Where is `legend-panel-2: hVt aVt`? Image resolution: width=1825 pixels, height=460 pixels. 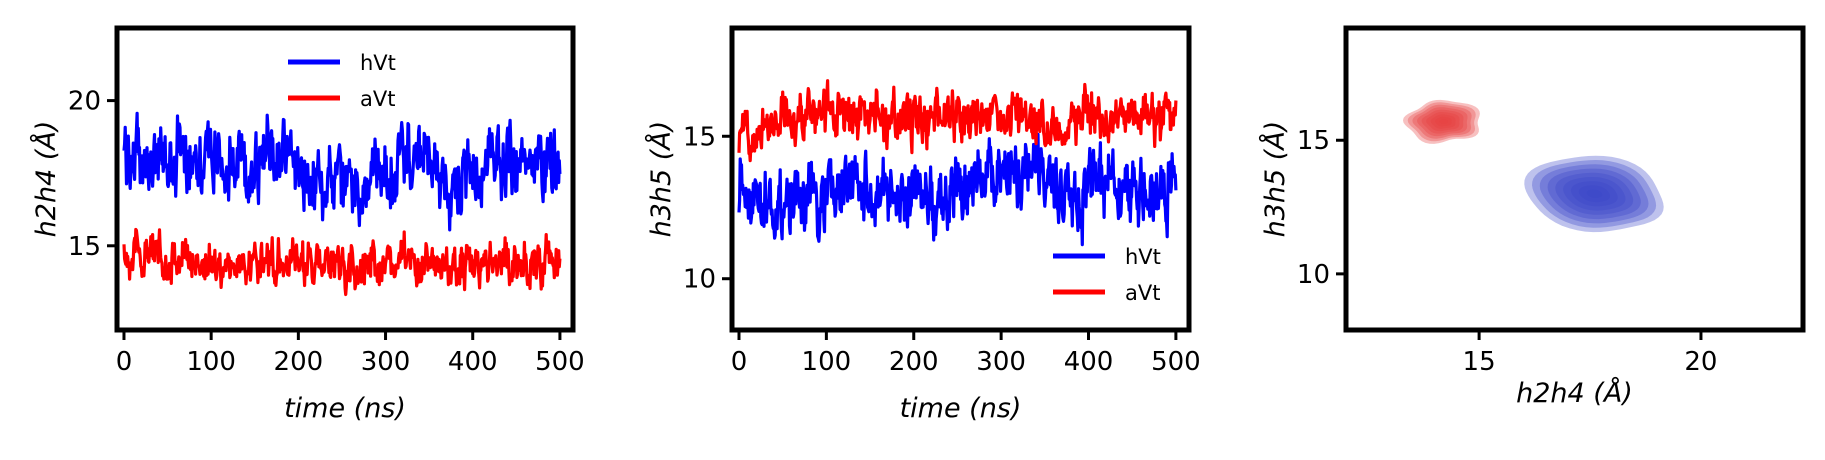 legend-panel-2: hVt aVt is located at coordinates (1107, 275).